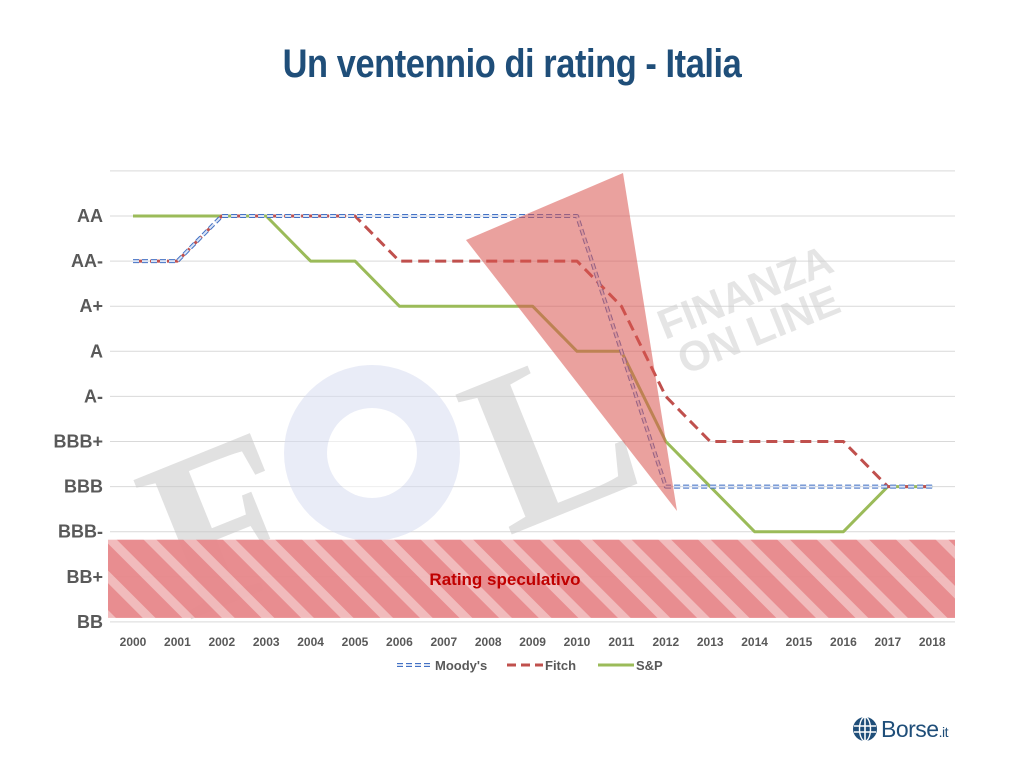  I want to click on y-tick-label: A, so click(96, 351).